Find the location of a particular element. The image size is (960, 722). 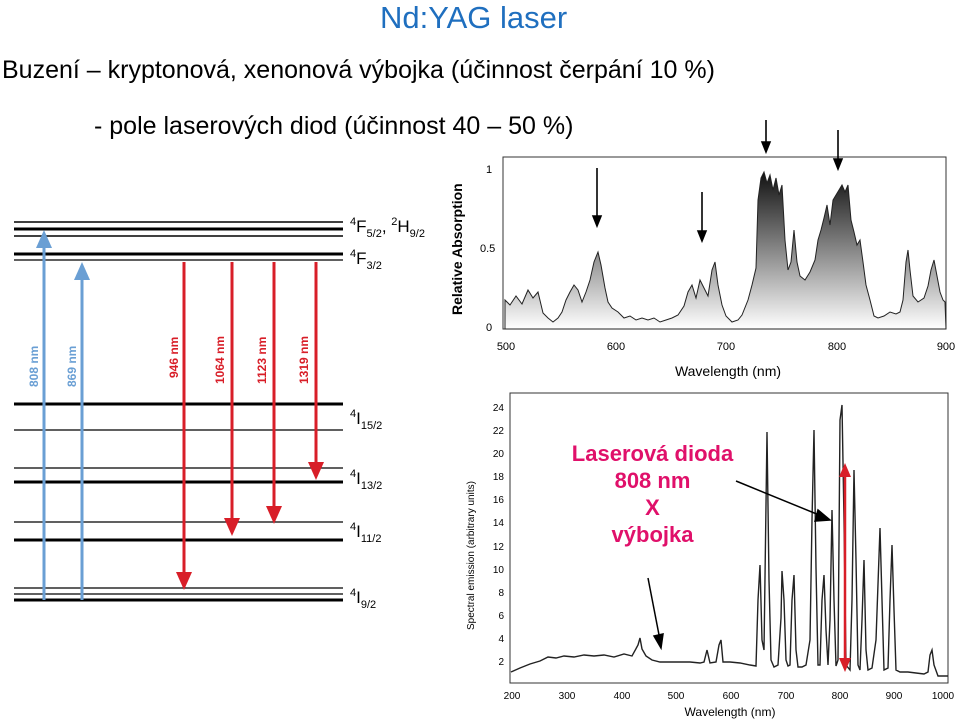

svg-text: 10 is located at coordinates (499, 570).